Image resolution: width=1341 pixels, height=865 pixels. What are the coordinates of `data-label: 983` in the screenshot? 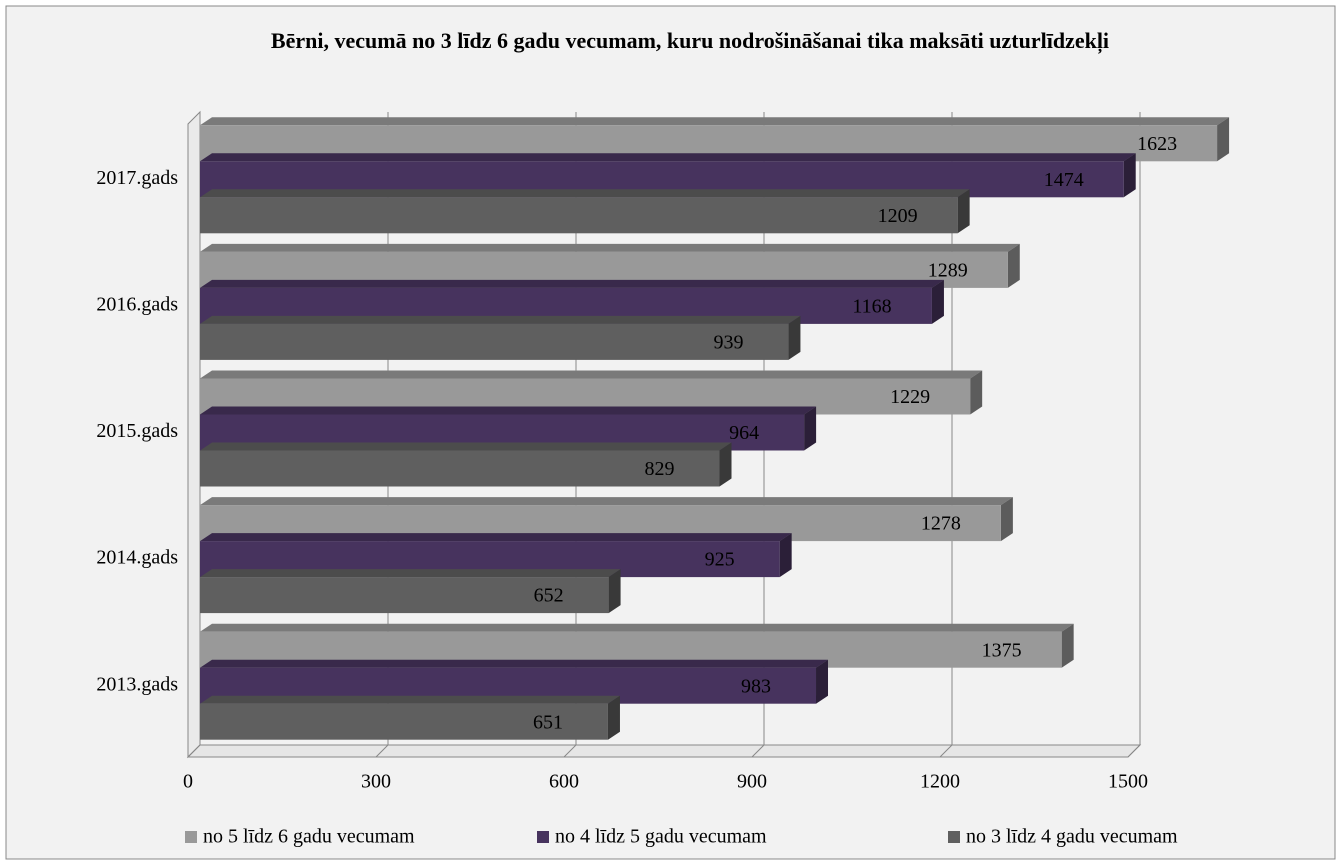 It's located at (756, 686).